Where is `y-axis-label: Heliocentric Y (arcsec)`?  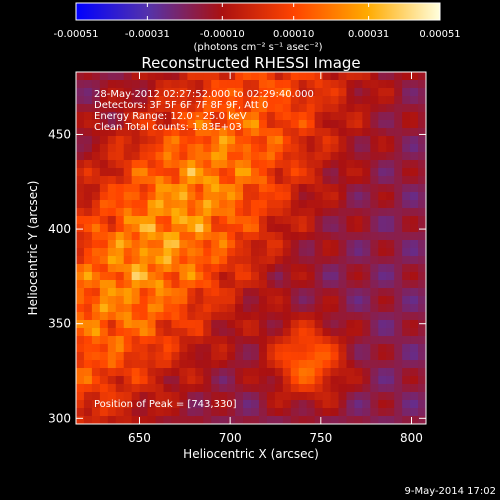 y-axis-label: Heliocentric Y (arcsec) is located at coordinates (33, 248).